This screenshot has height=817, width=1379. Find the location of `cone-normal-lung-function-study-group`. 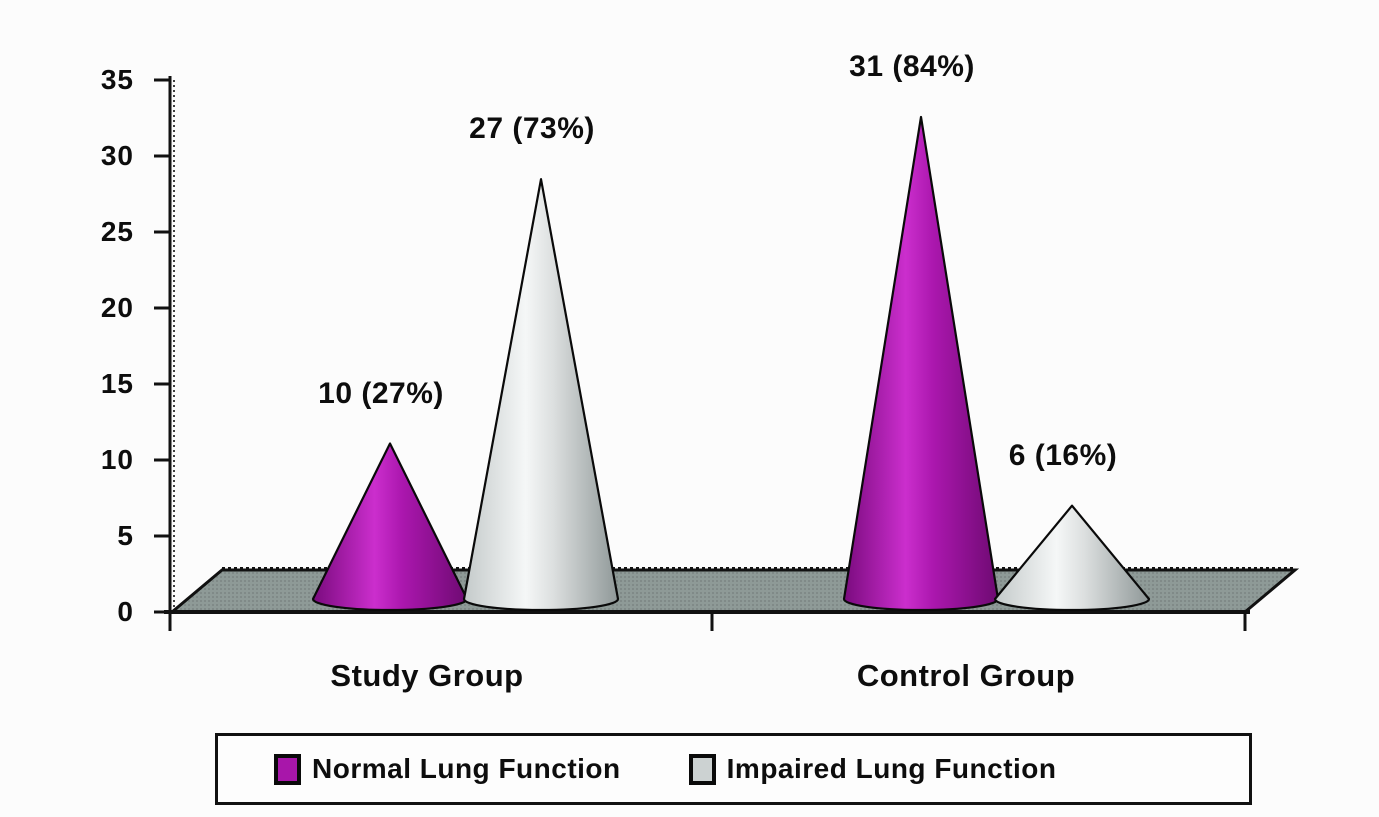

cone-normal-lung-function-study-group is located at coordinates (390, 527).